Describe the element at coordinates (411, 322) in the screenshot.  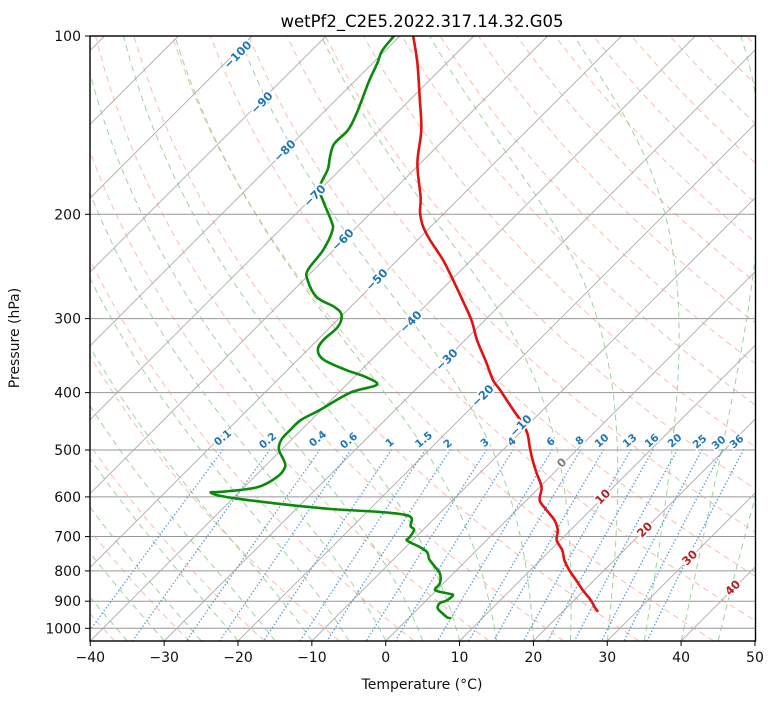
I see `isotherm-label: −40` at that location.